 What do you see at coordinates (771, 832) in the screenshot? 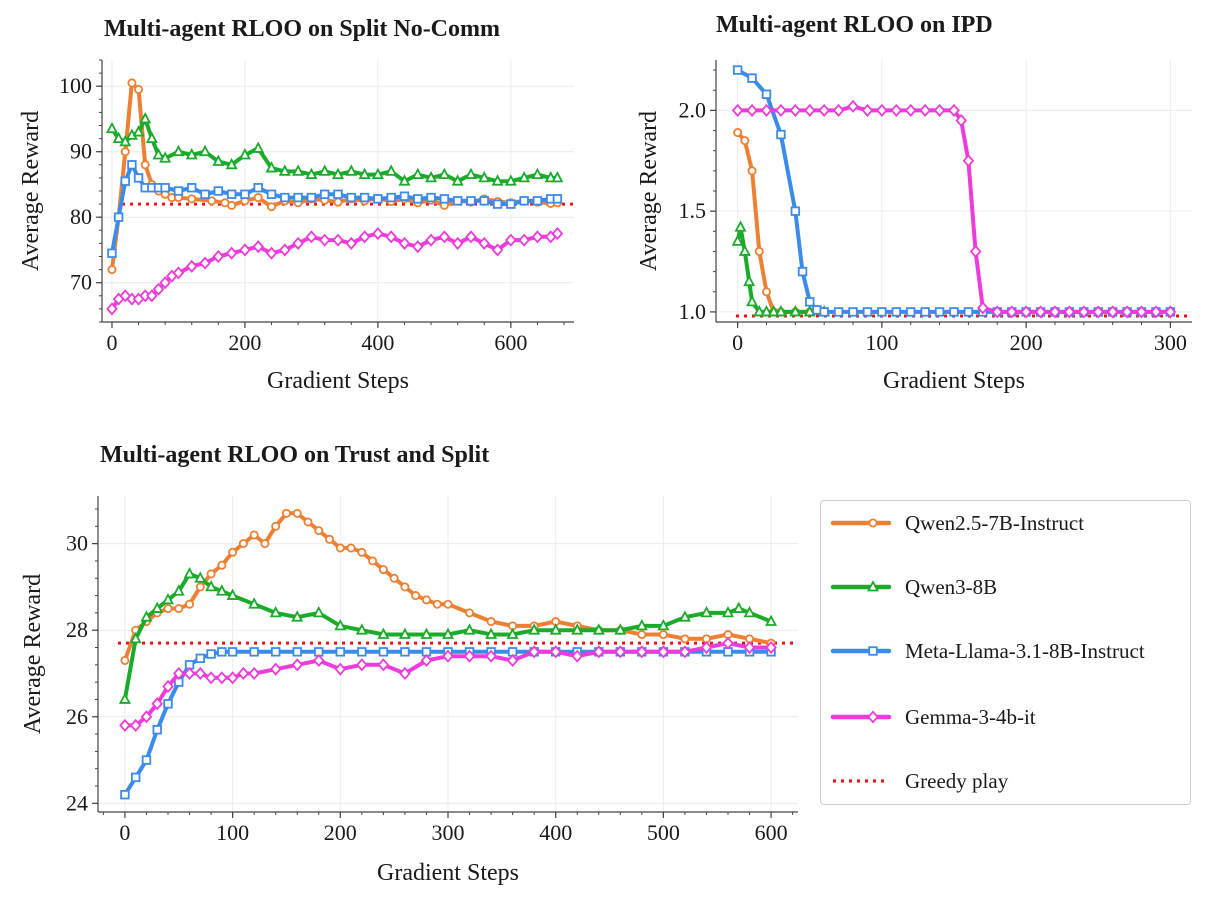
I see `x-tick-label: 600` at bounding box center [771, 832].